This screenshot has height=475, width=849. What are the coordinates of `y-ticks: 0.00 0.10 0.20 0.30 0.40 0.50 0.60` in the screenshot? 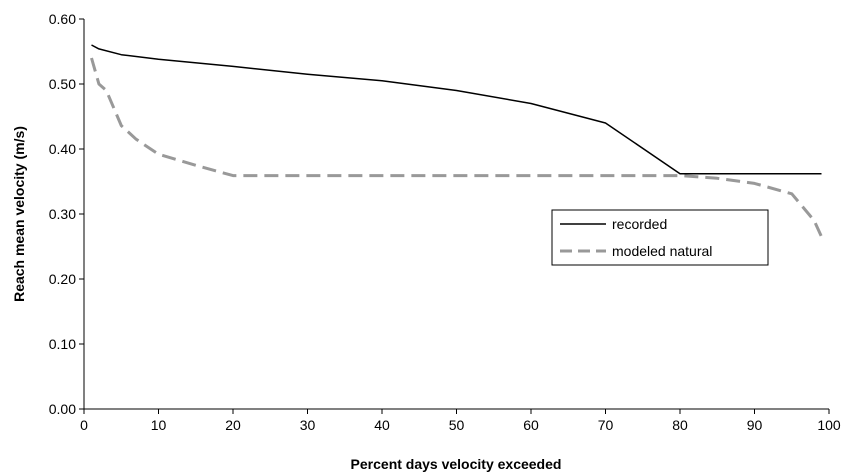 It's located at (66, 214).